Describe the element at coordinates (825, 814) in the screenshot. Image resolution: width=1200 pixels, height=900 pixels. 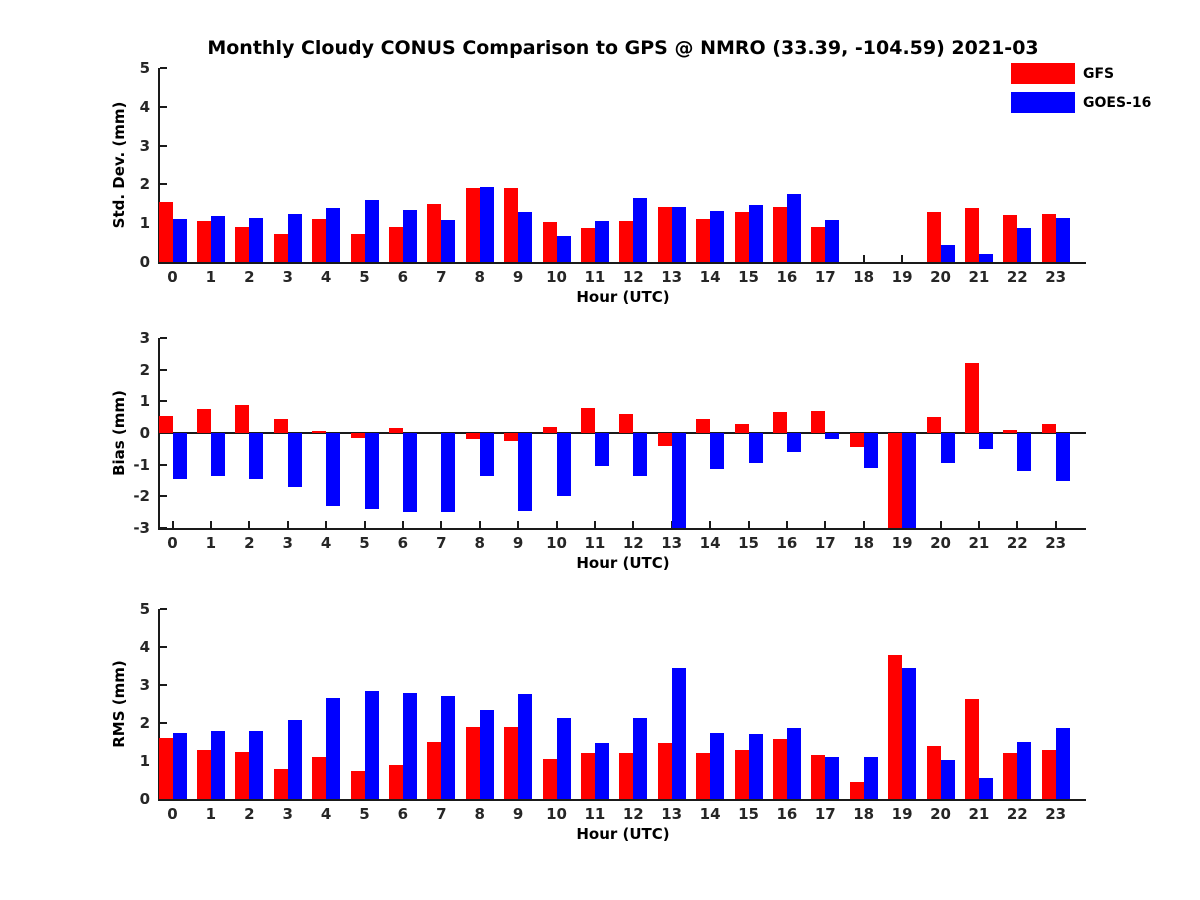
I see `chart2-x-tick-label: 17` at that location.